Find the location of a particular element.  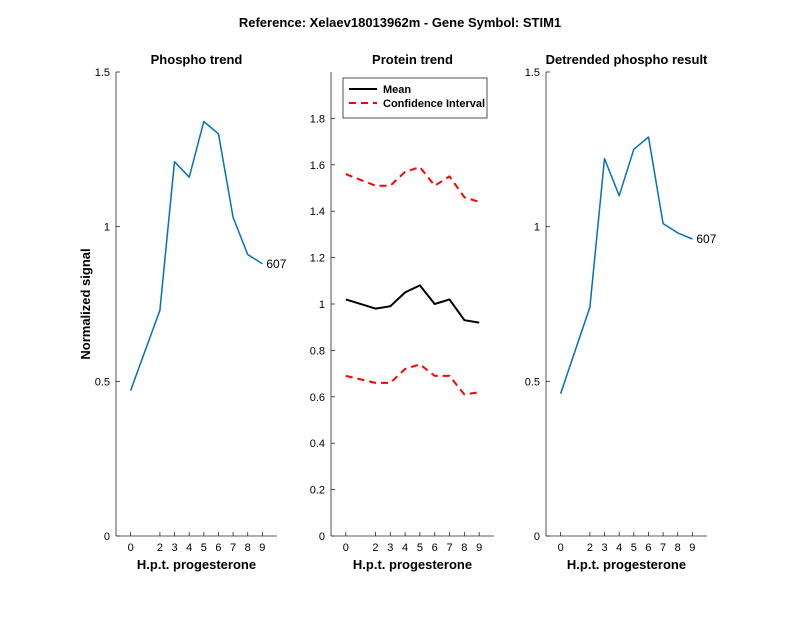

chart-title: Protein trend is located at coordinates (412, 59).